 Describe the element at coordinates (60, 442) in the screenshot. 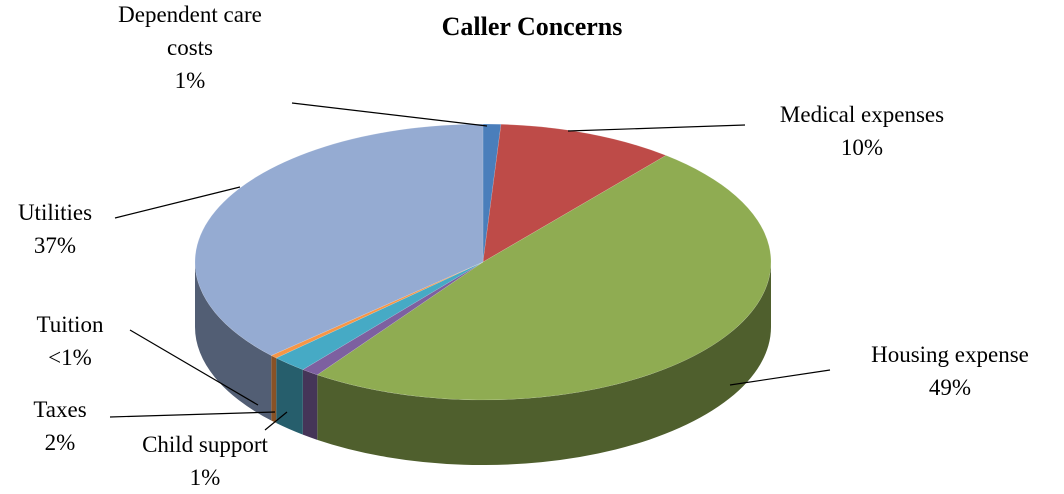

I see `value-label: 2%` at that location.